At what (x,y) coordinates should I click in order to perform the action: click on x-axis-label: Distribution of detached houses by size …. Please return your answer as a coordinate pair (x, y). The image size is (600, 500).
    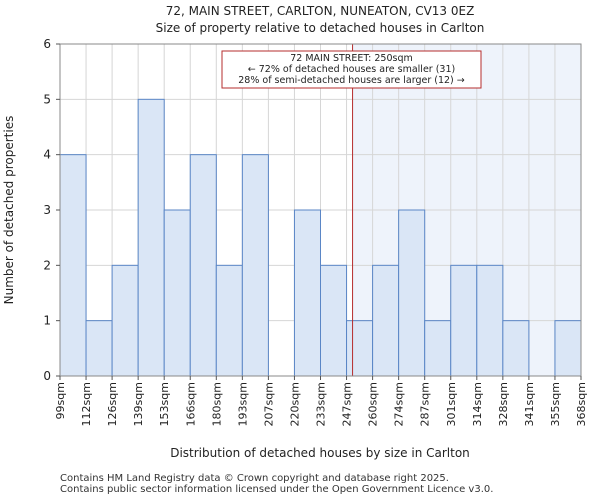
    Looking at the image, I should click on (320, 453).